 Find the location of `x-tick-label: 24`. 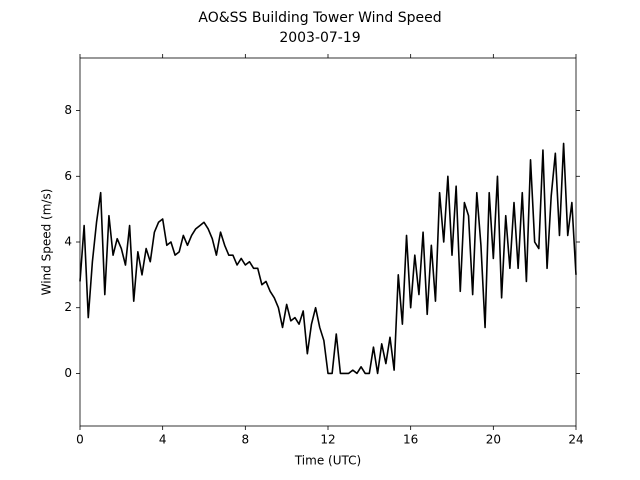

x-tick-label: 24 is located at coordinates (575, 440).